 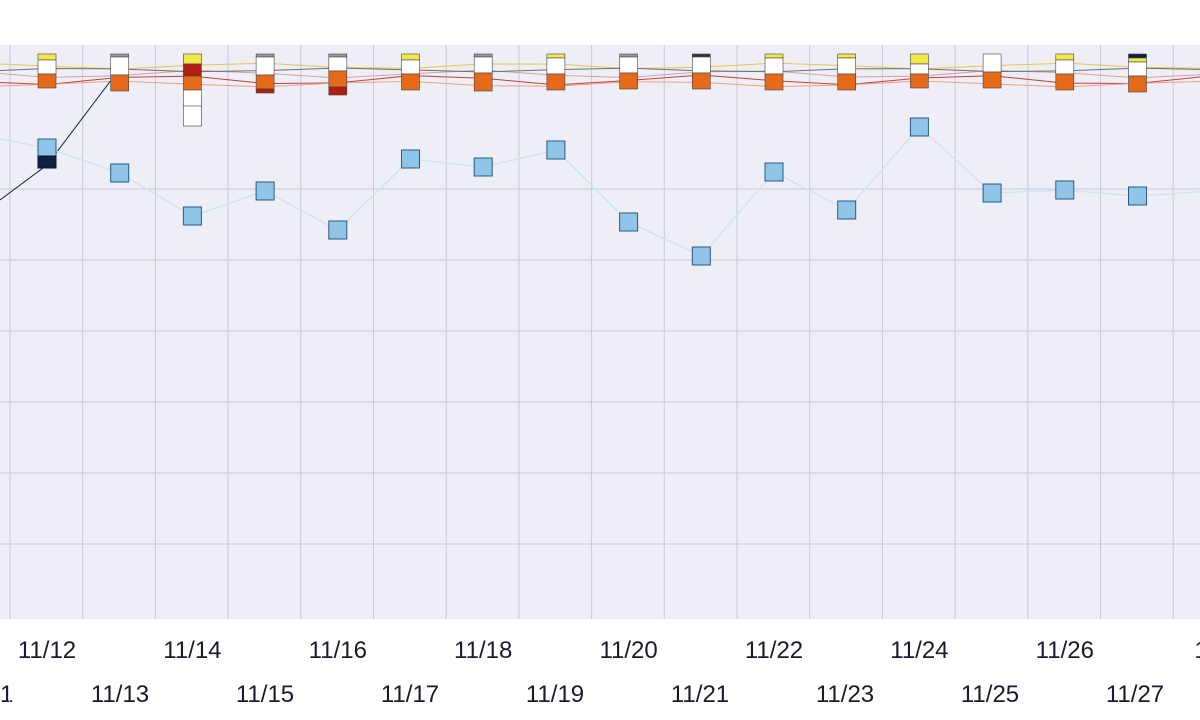 What do you see at coordinates (919, 127) in the screenshot?
I see `point-11/24` at bounding box center [919, 127].